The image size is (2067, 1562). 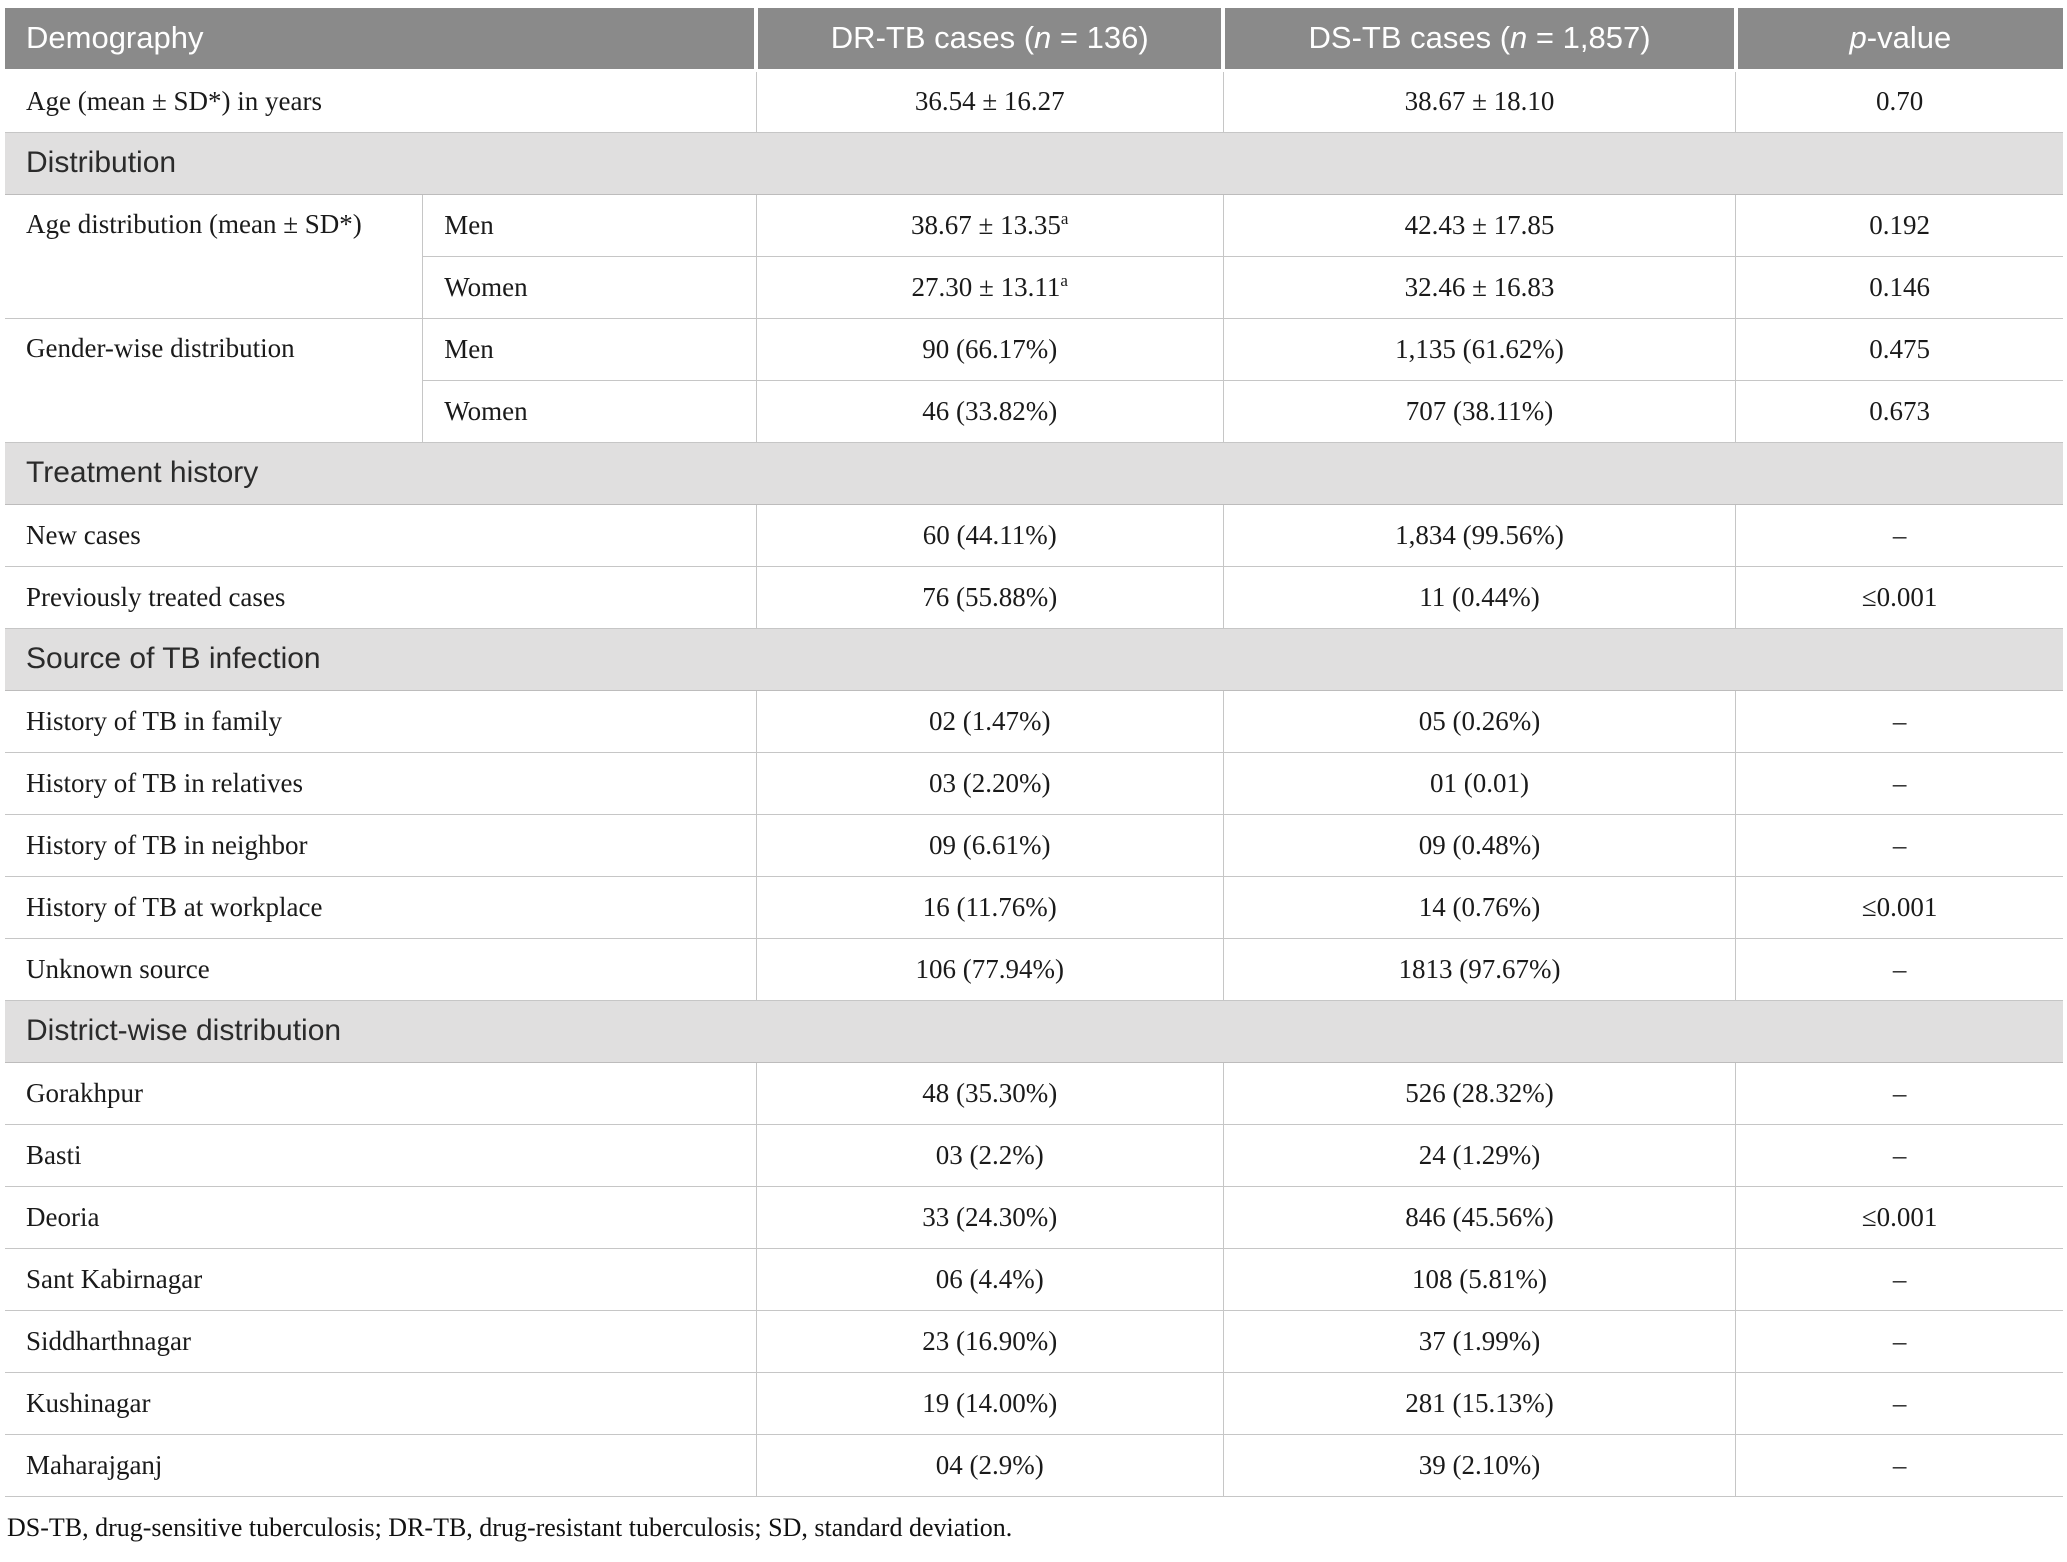 I want to click on section-header: Distribution, so click(x=1034, y=163).